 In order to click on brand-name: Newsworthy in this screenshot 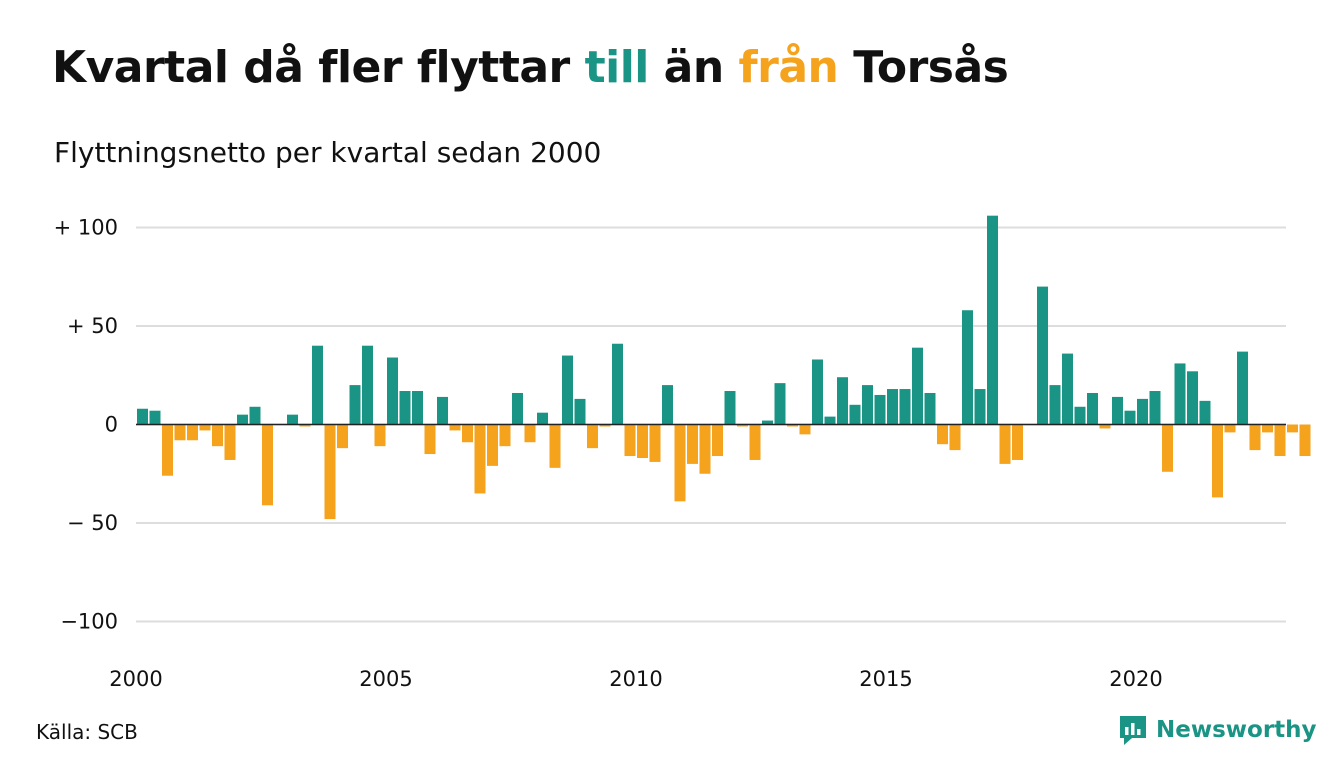, I will do `click(1236, 730)`.